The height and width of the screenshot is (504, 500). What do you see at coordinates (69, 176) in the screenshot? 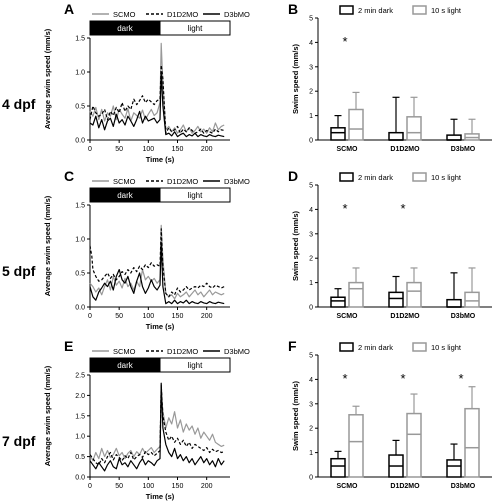
I see `panel-letter: C` at bounding box center [69, 176].